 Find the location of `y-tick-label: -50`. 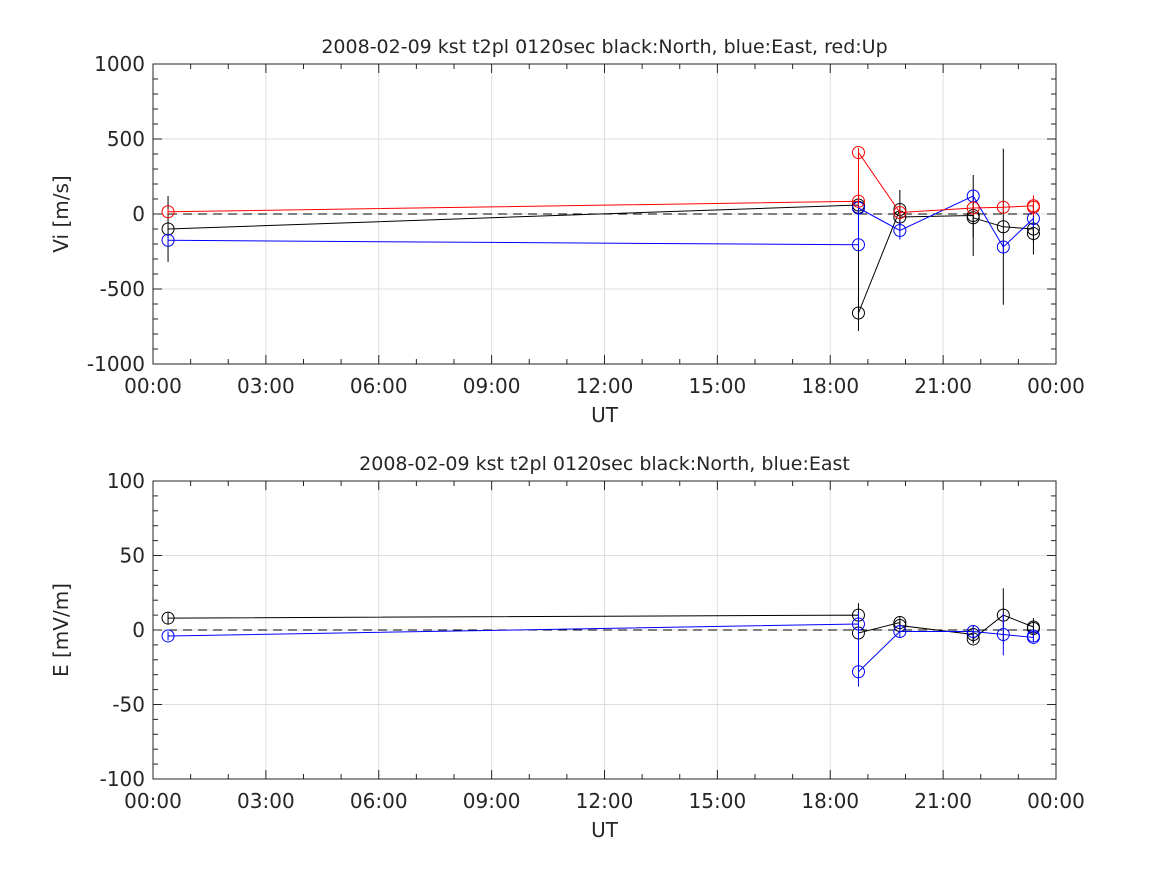

y-tick-label: -50 is located at coordinates (128, 705).